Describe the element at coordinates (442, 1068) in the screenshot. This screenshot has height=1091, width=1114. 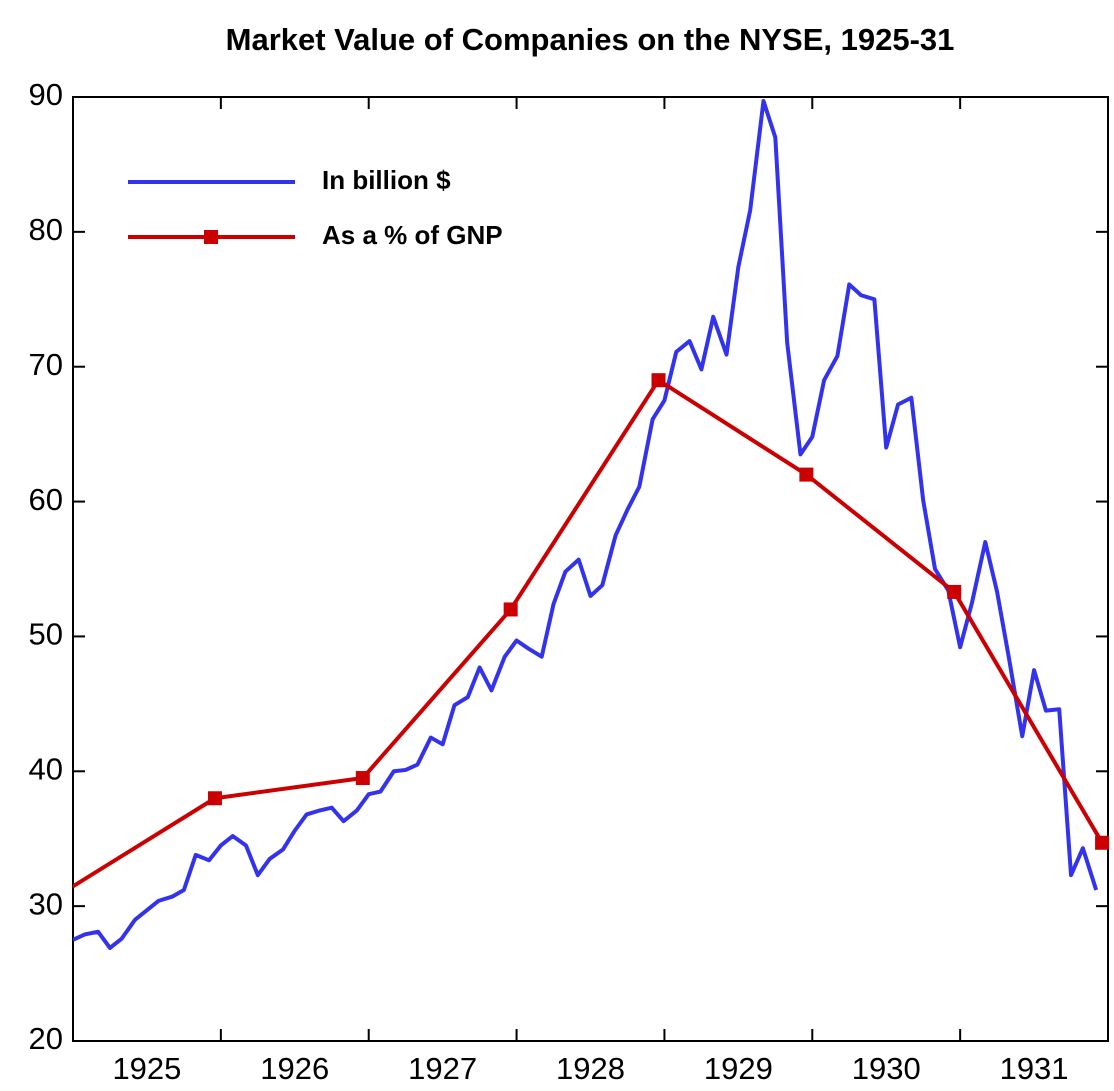
I see `x-tick-label: 1927` at that location.